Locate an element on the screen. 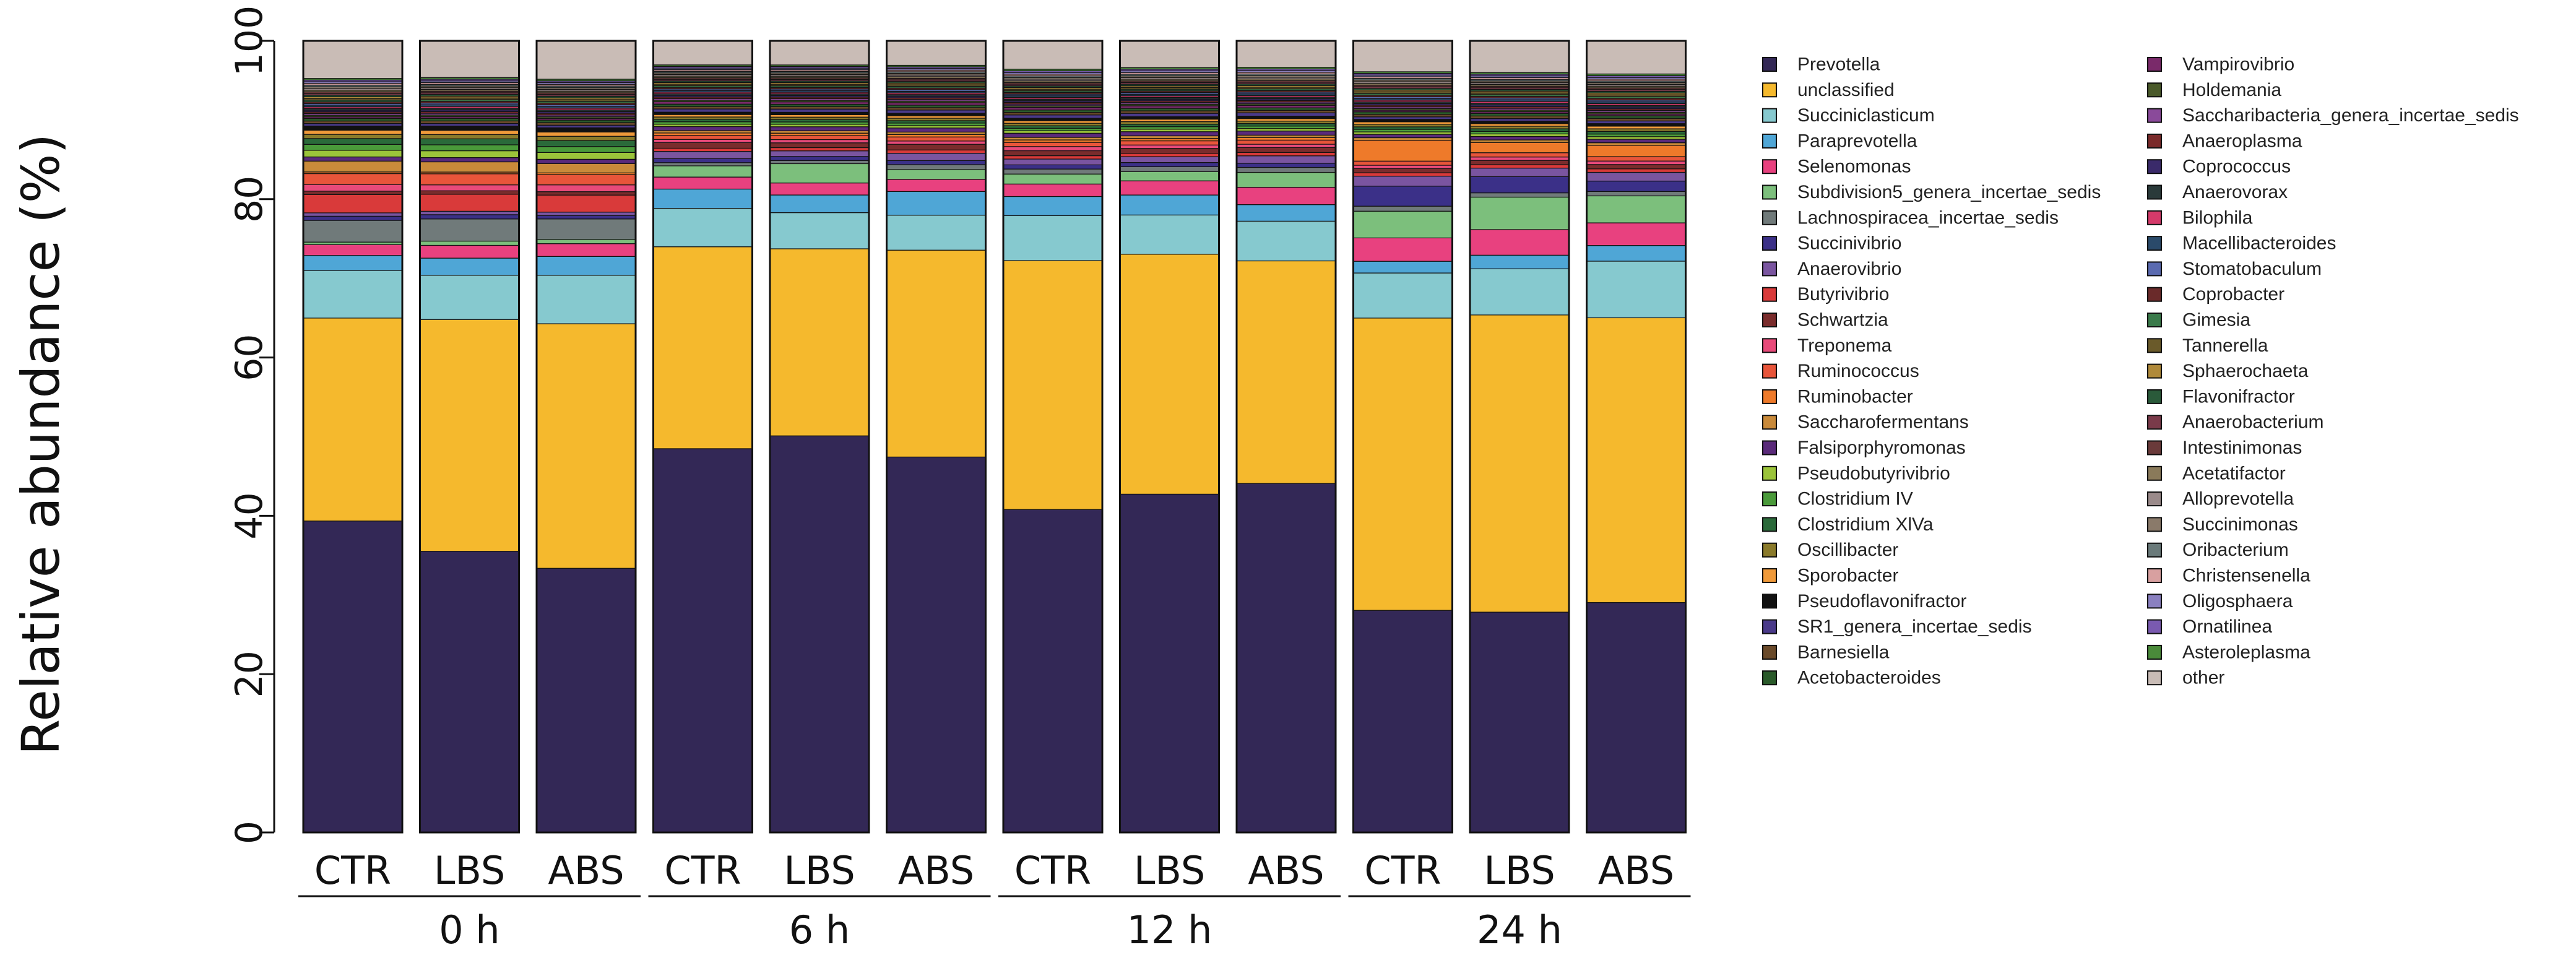 The height and width of the screenshot is (955, 2576). legend-label: Acetobacteroides is located at coordinates (1869, 678).